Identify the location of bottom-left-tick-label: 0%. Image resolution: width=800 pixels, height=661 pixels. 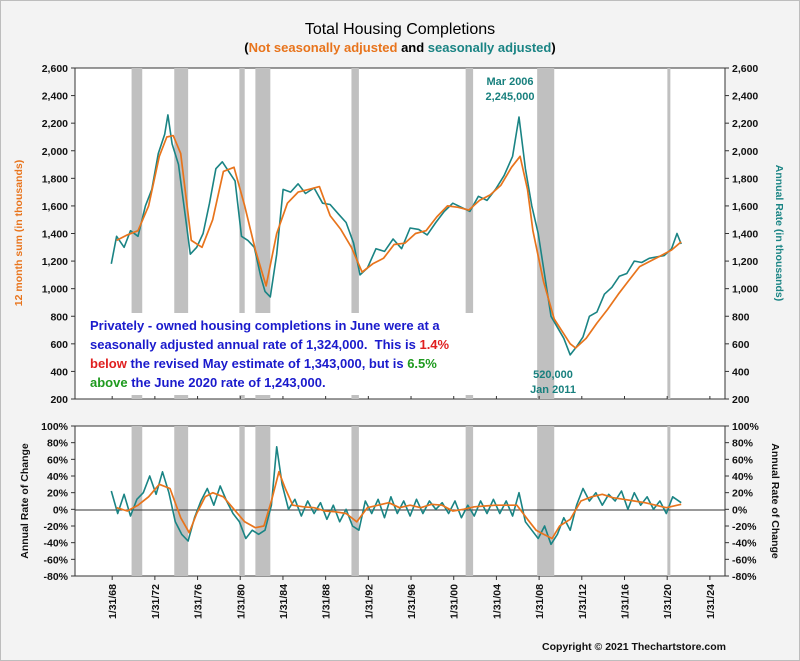
(61, 510).